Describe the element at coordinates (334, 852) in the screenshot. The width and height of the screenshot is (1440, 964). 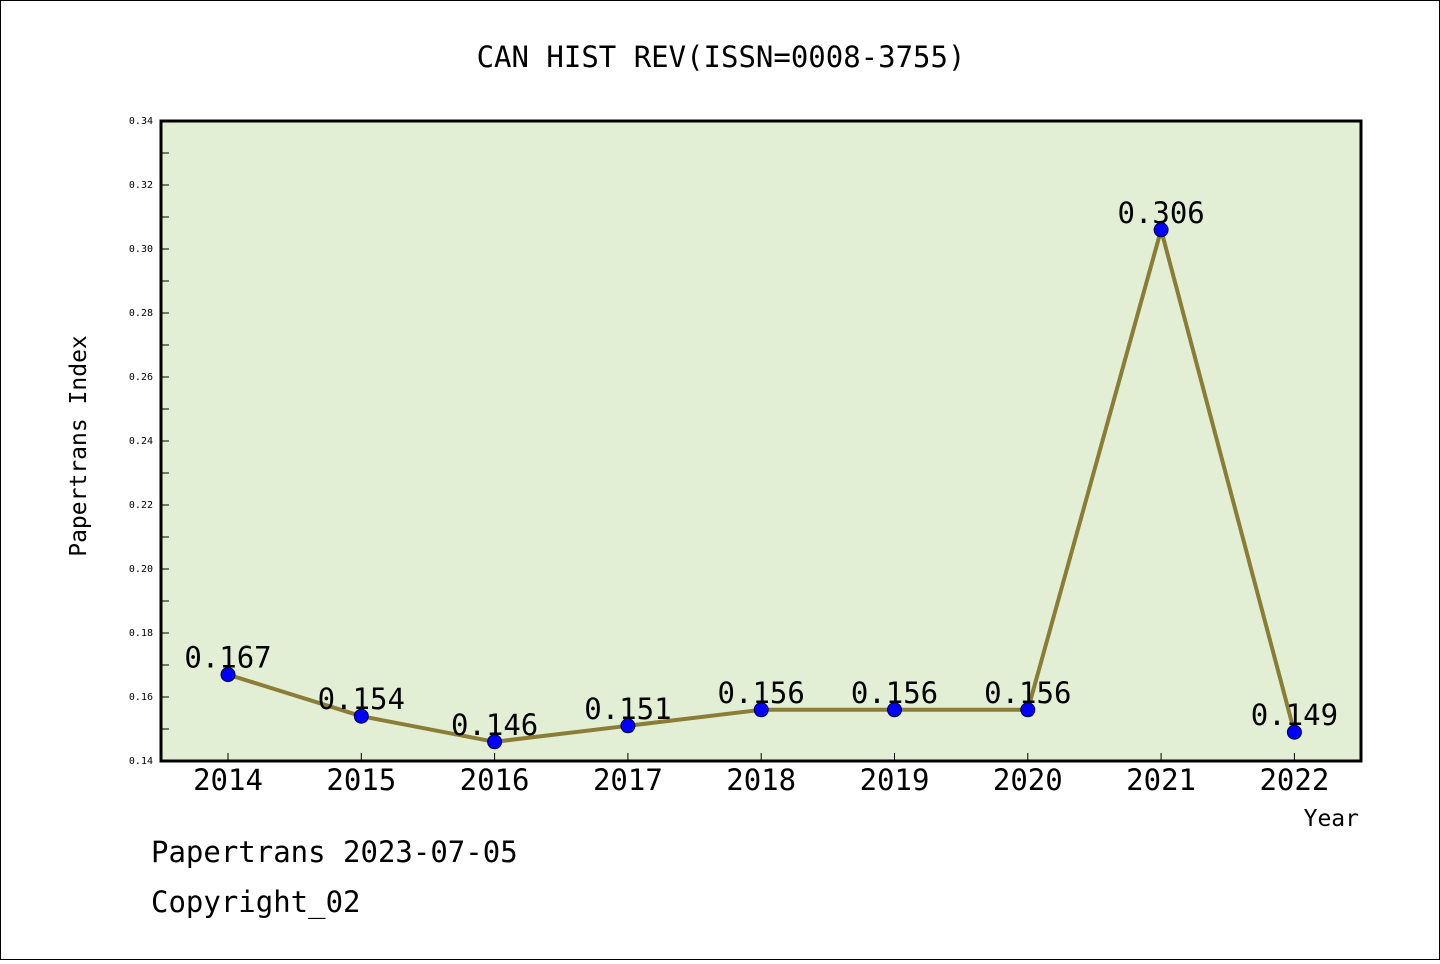
I see `footer-date: Papertrans 2023-07-05` at that location.